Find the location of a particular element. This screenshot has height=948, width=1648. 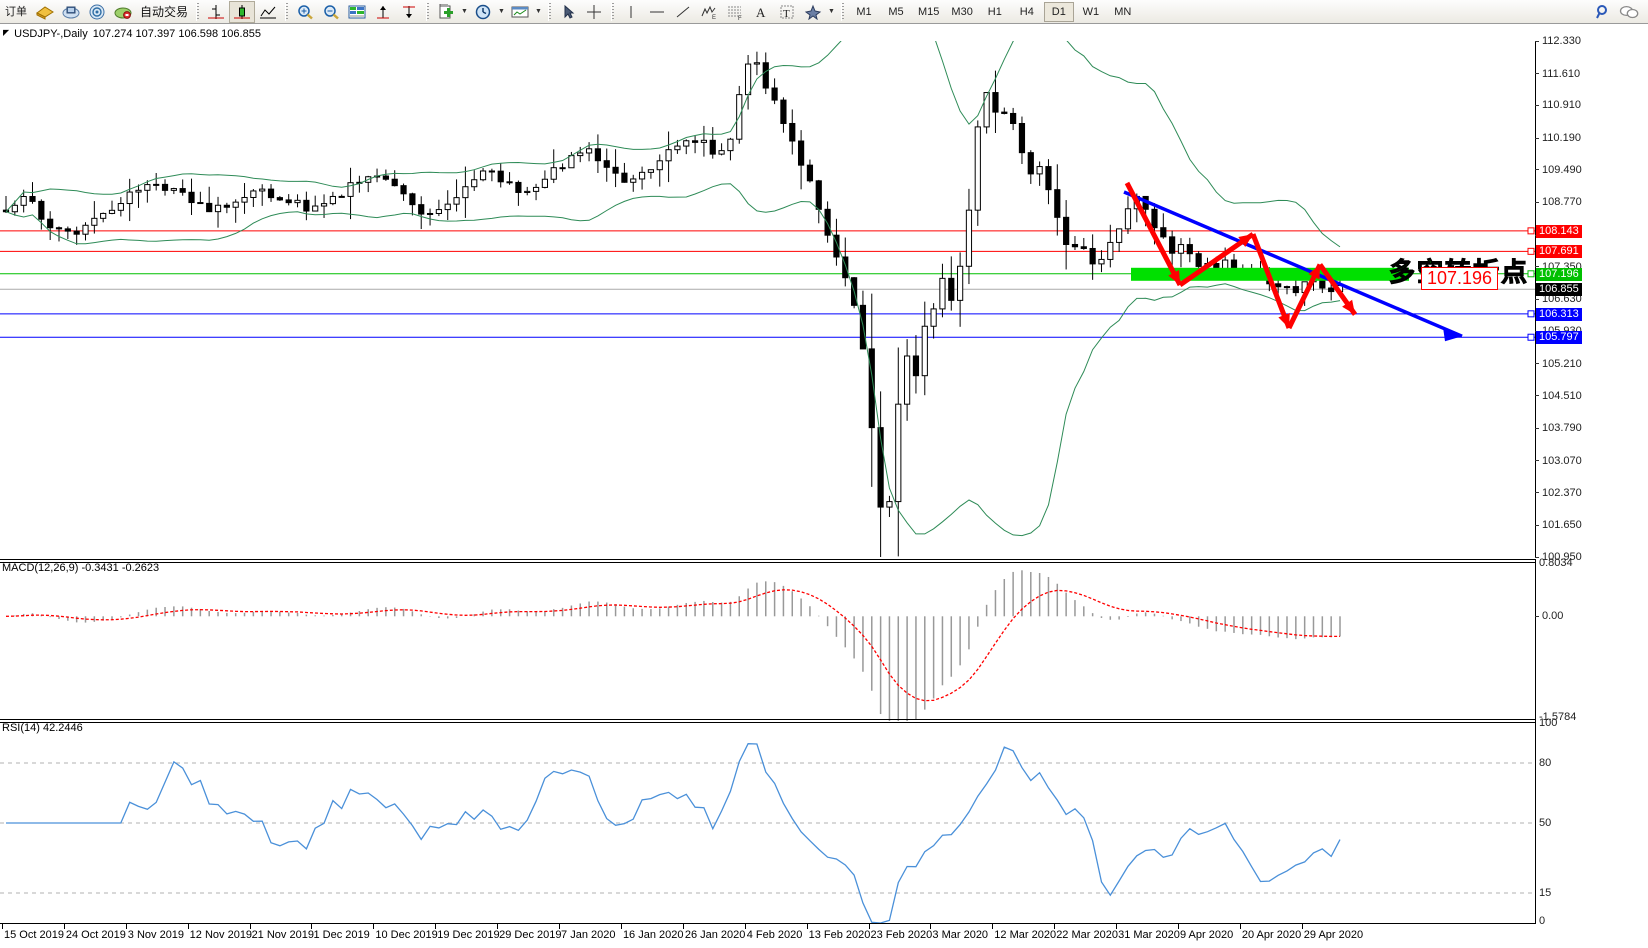

timeframe-group: M1 M5 M15 M30 H1 H4 D1 W1 MN is located at coordinates (993, 12).